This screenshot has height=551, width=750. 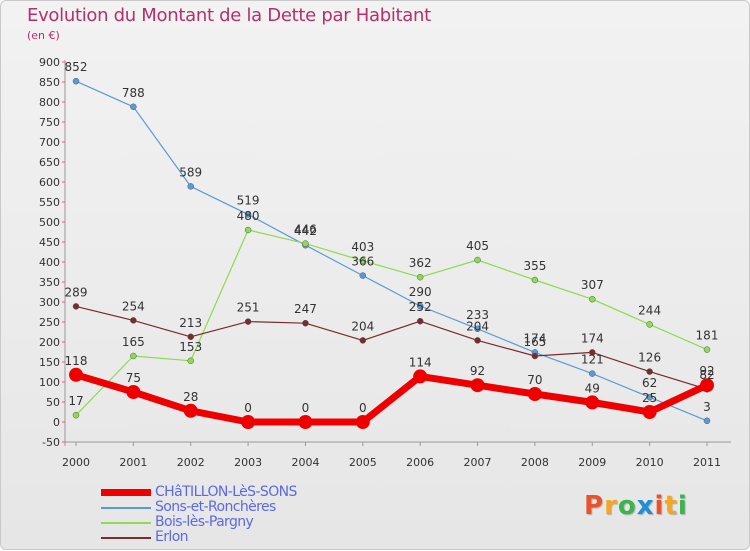 I want to click on y-tick-label: 150, so click(x=49, y=362).